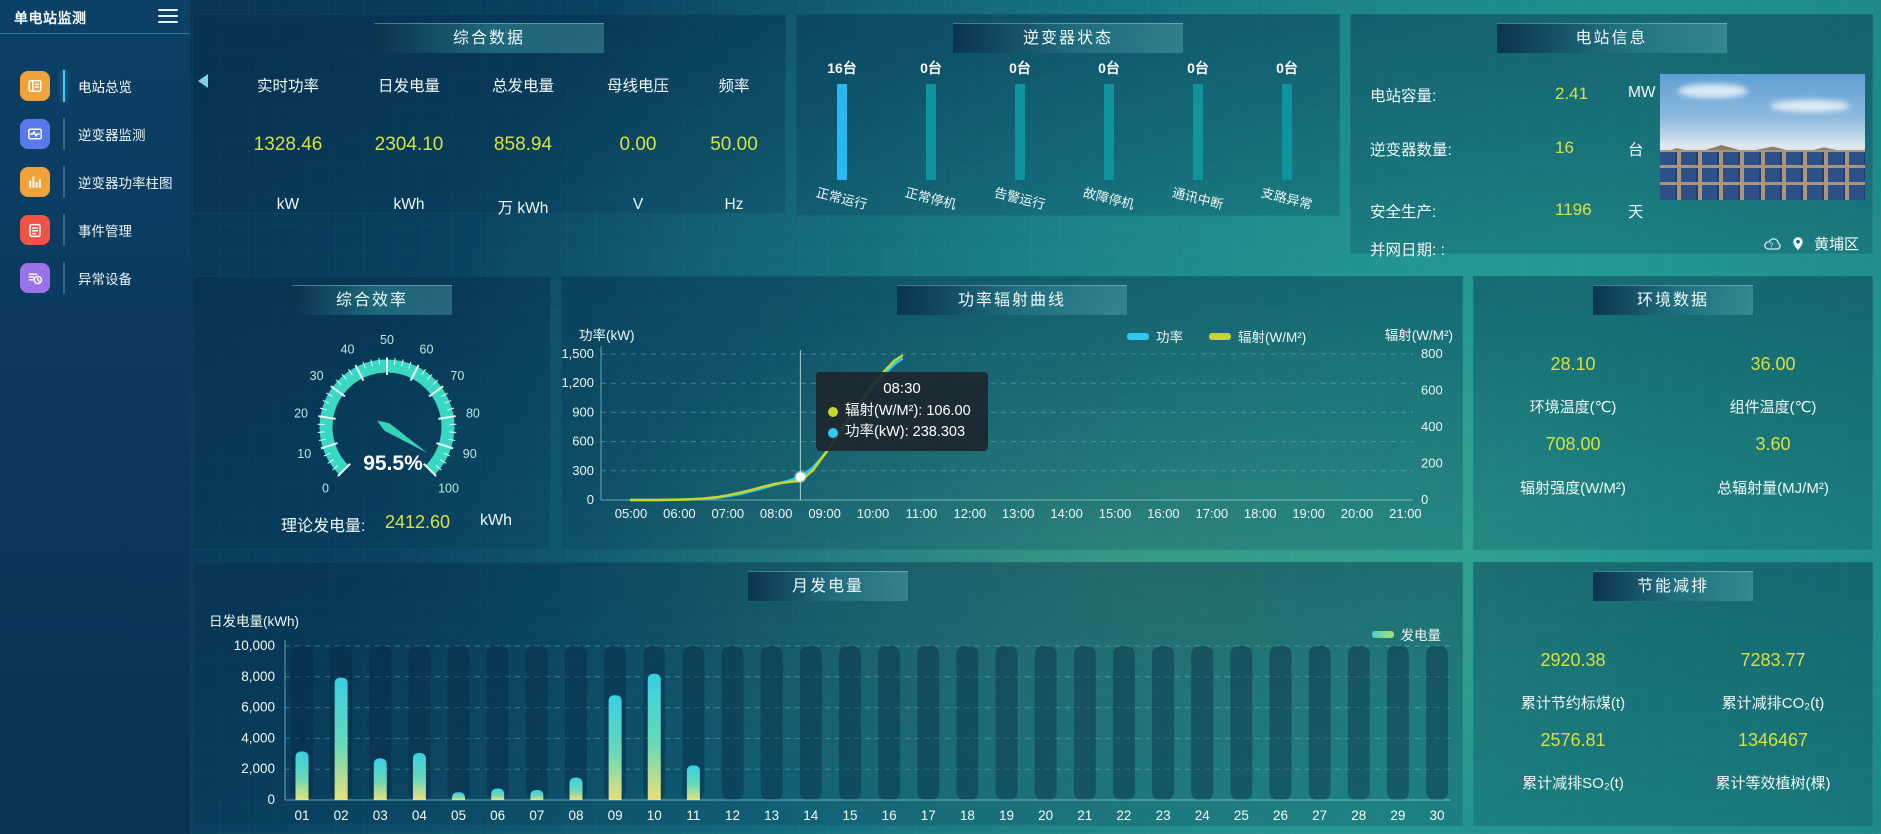  What do you see at coordinates (1573, 660) in the screenshot?
I see `metric-value: 2920.38` at bounding box center [1573, 660].